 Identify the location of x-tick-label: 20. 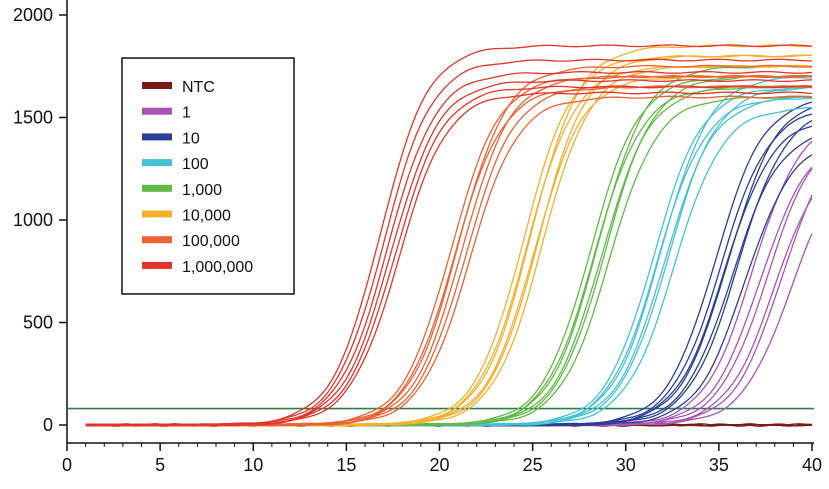
(439, 465).